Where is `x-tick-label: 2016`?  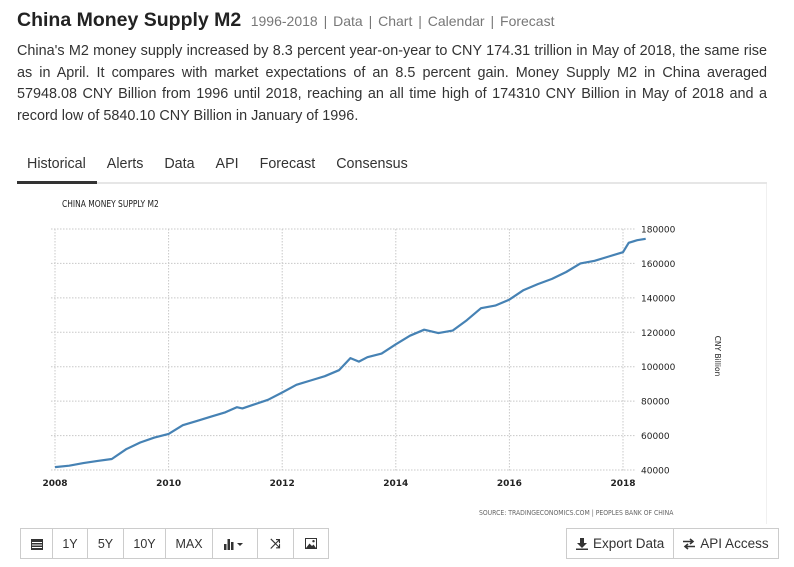 x-tick-label: 2016 is located at coordinates (509, 484).